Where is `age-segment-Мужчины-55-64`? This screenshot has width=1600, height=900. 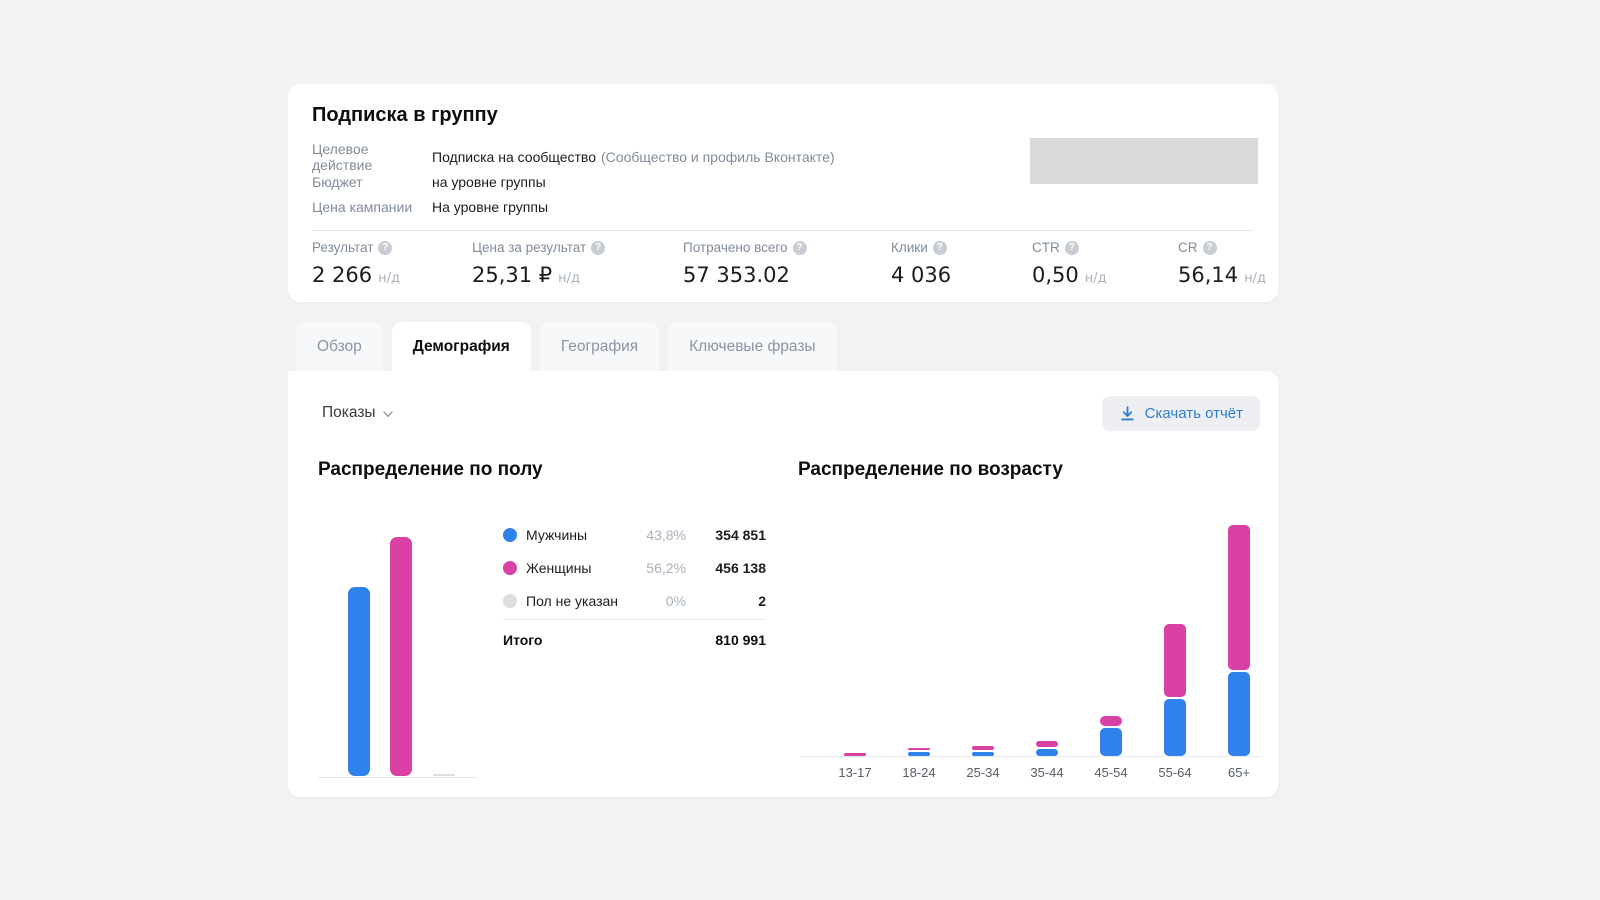 age-segment-Мужчины-55-64 is located at coordinates (1175, 727).